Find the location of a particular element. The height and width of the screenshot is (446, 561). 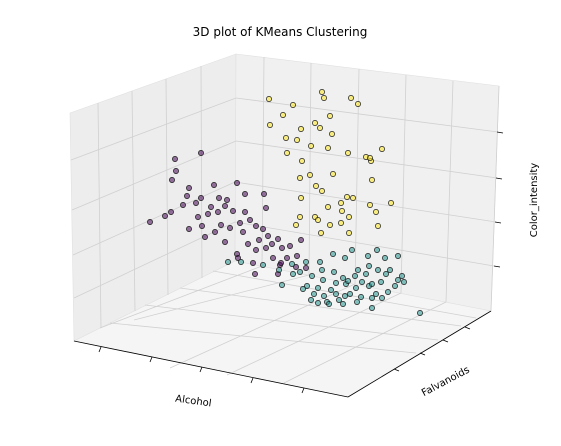

z-axis-label: Color_intensity is located at coordinates (534, 200).